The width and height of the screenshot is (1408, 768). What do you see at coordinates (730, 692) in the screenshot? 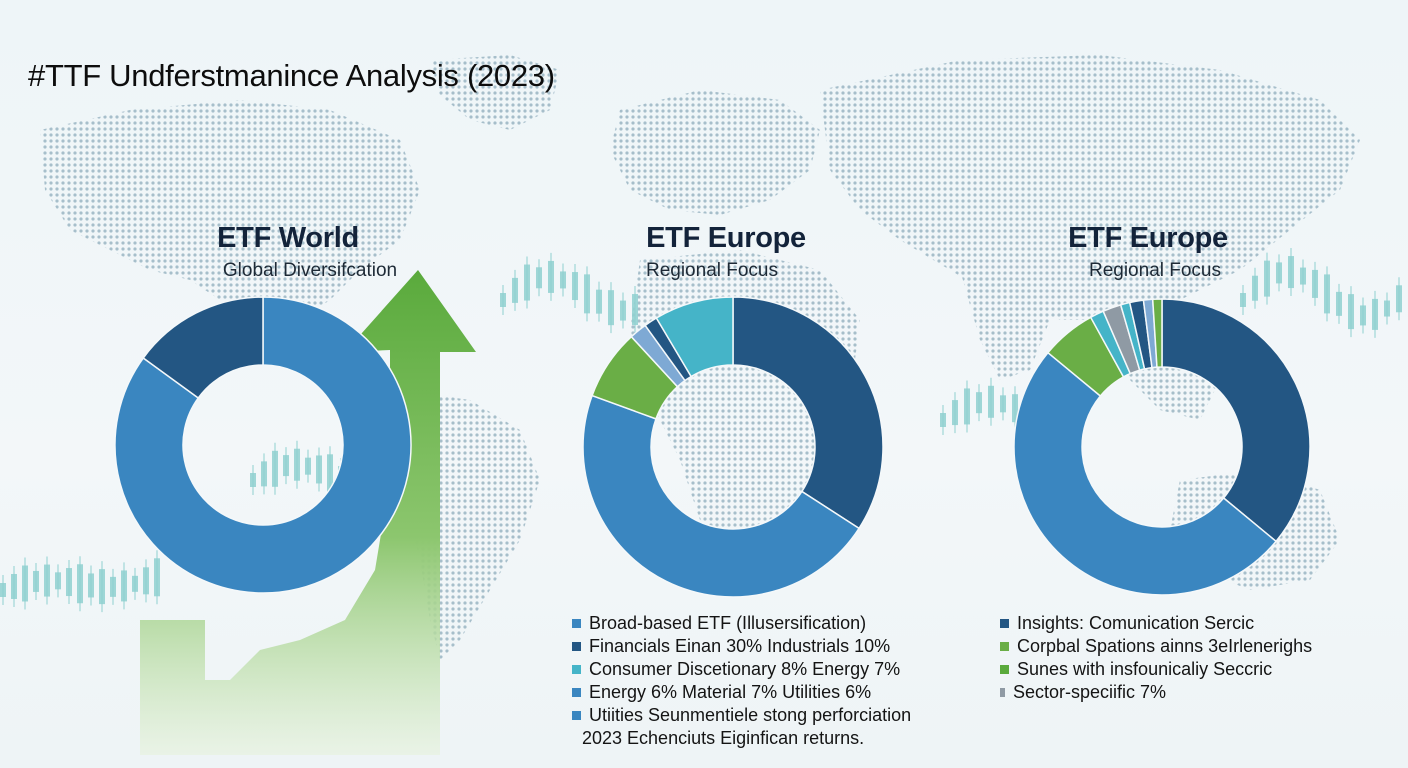
I see `legend-label: Energy 6% Material 7% Utilities 6%` at bounding box center [730, 692].